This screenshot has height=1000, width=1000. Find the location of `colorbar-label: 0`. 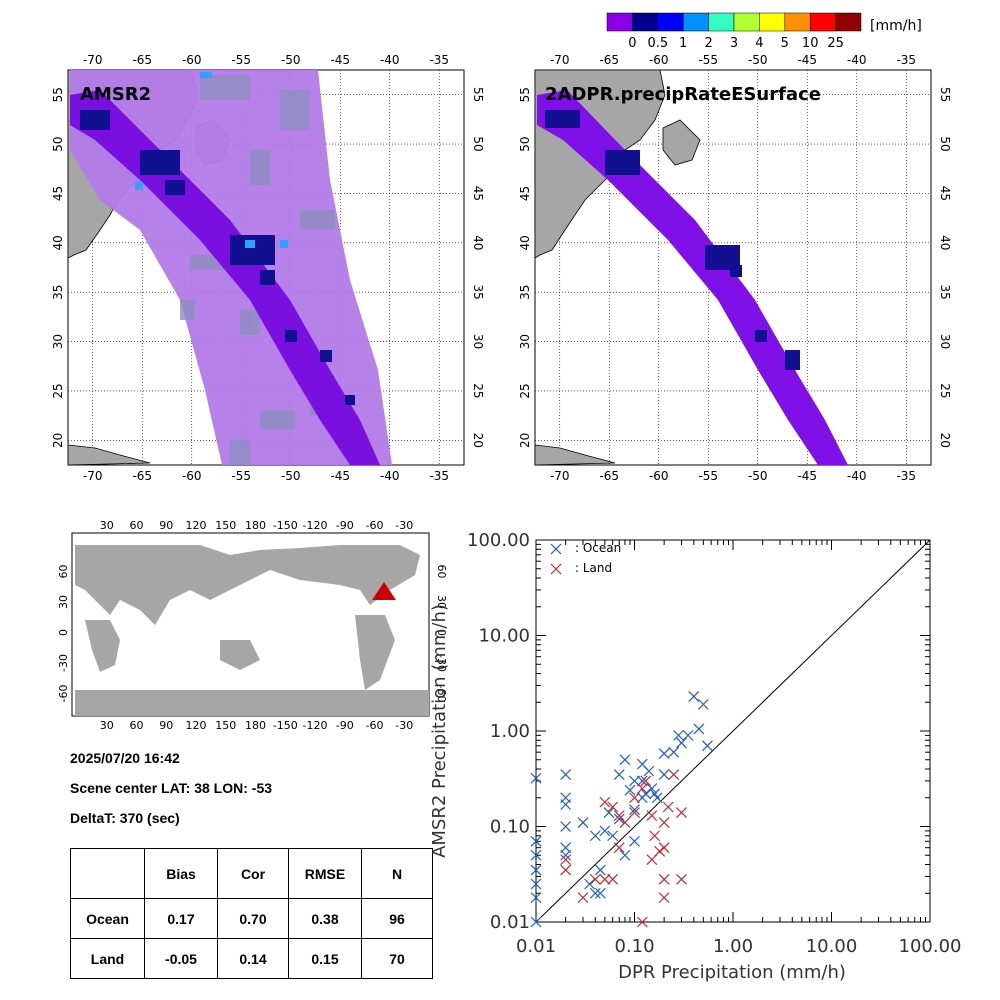

colorbar-label: 0 is located at coordinates (632, 43).